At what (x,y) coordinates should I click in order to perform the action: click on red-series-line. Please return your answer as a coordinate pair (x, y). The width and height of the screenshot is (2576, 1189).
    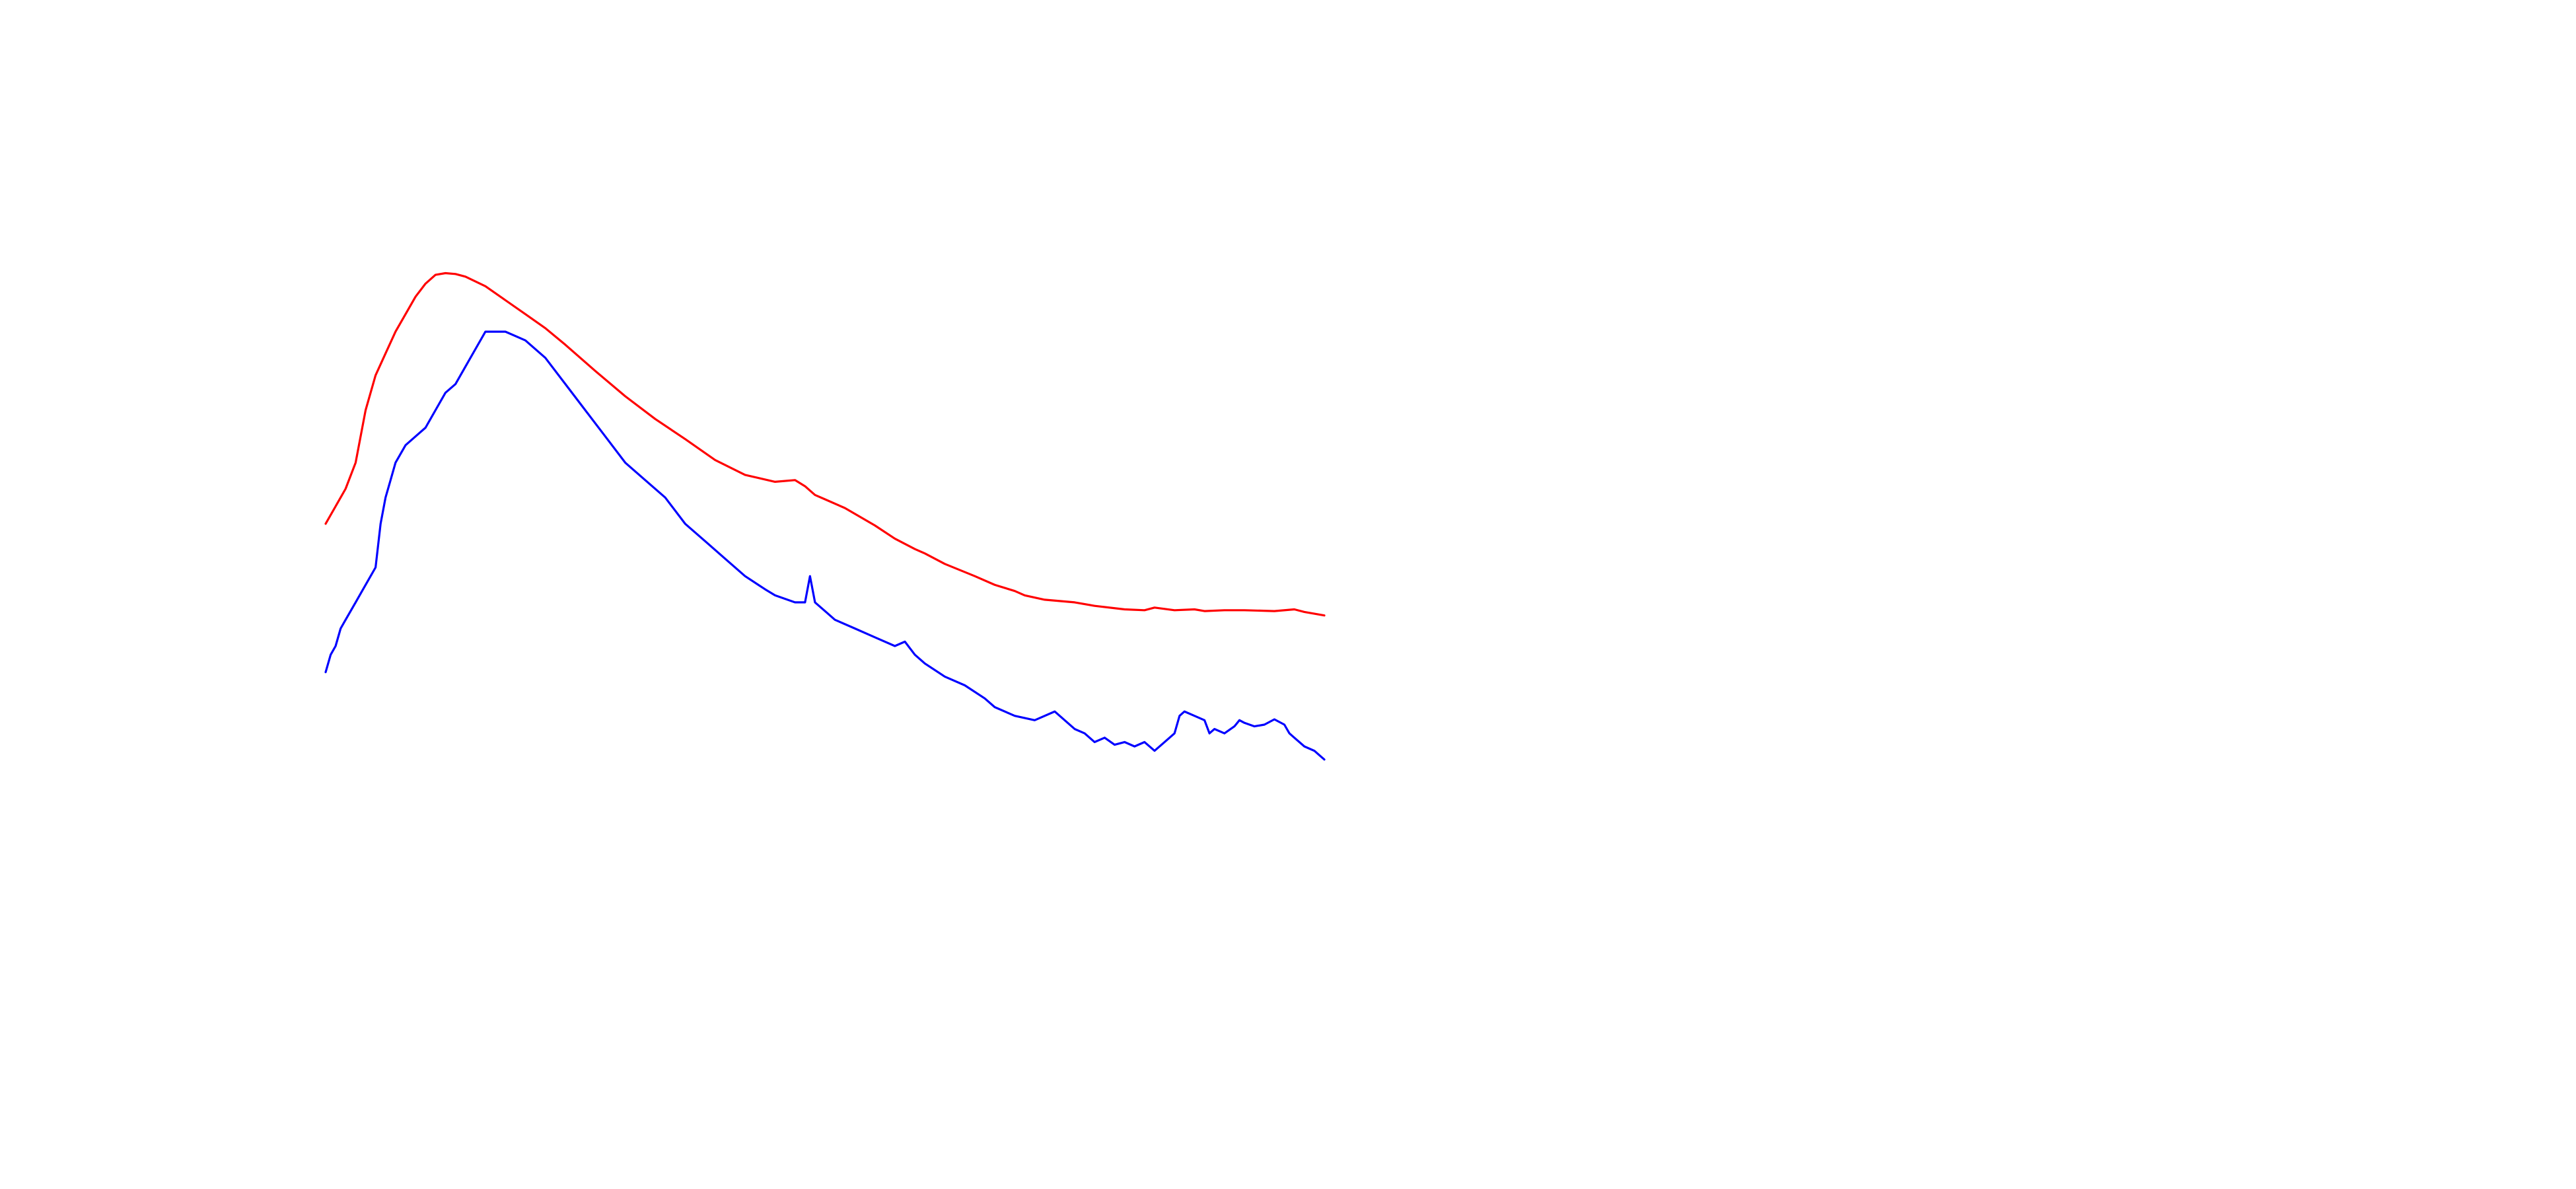
    Looking at the image, I should click on (825, 444).